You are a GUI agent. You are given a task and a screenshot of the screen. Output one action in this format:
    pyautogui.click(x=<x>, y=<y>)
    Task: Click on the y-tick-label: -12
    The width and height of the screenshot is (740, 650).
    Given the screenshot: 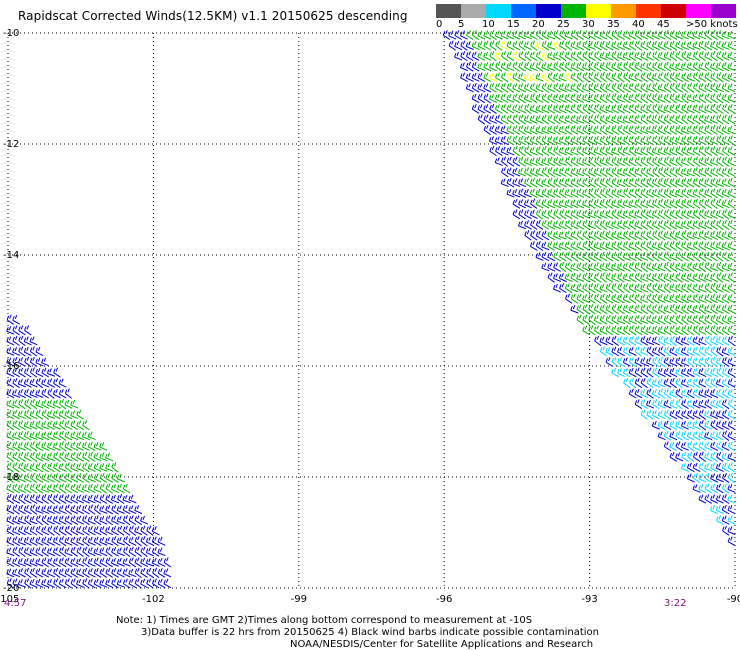 What is the action you would take?
    pyautogui.click(x=11, y=144)
    